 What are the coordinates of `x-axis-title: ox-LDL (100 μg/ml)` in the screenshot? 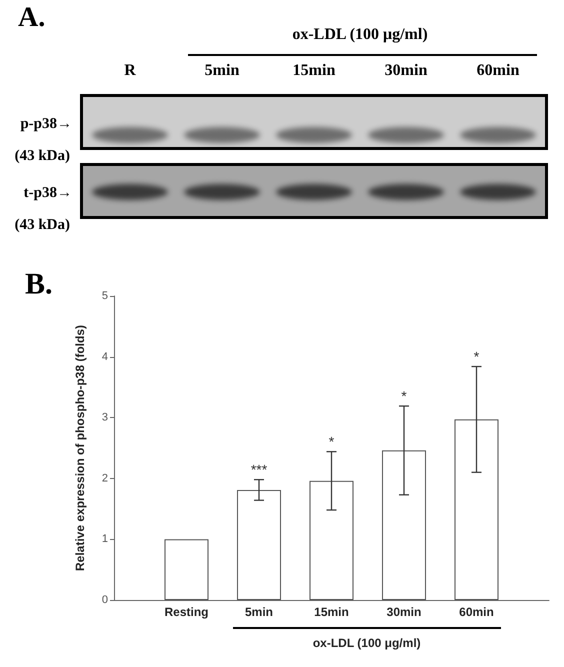 It's located at (366, 643).